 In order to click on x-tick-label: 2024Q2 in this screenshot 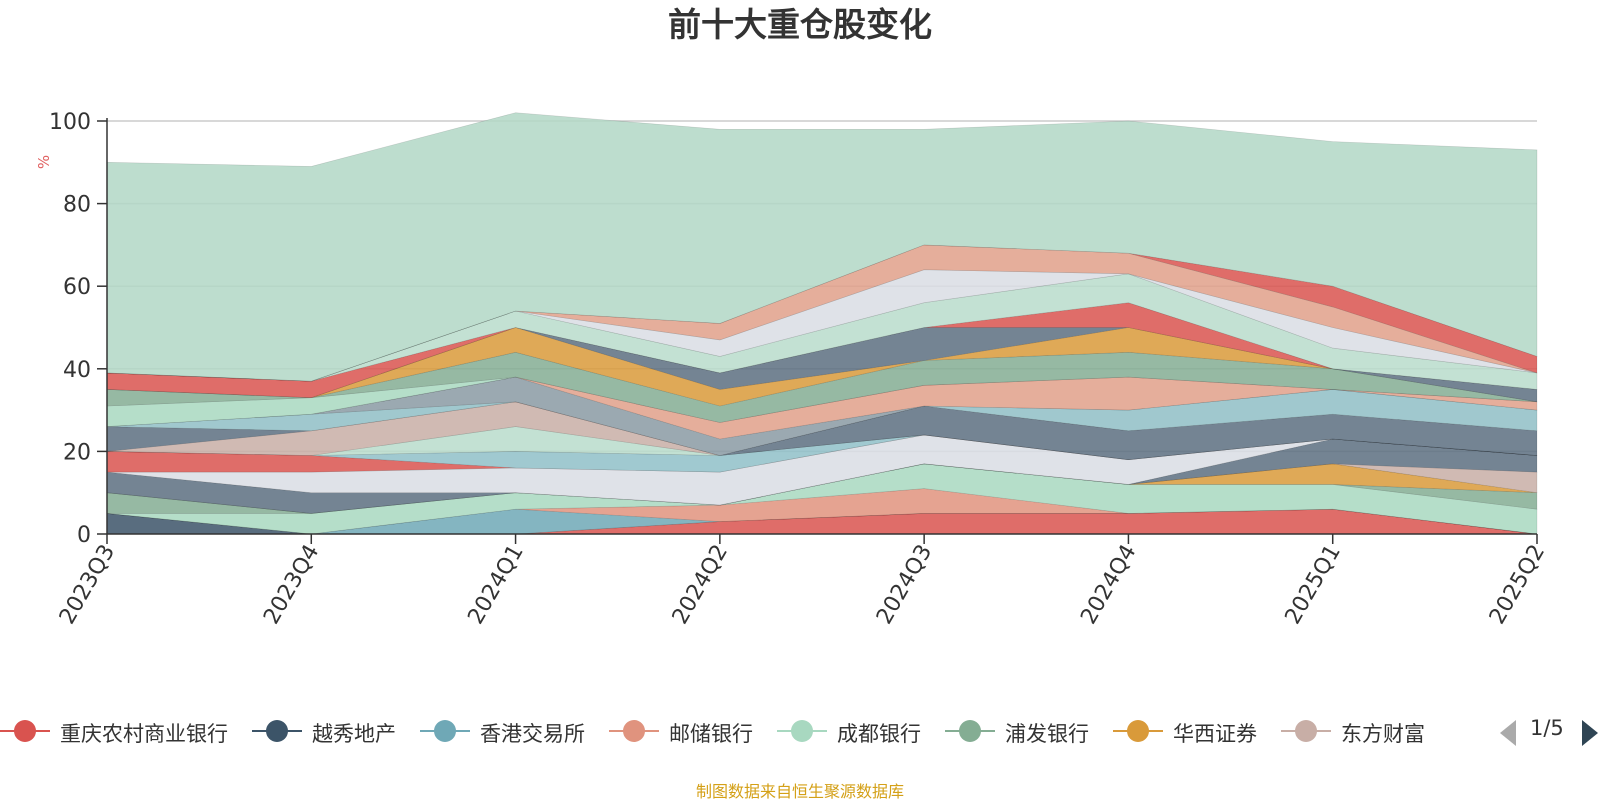, I will do `click(700, 585)`.